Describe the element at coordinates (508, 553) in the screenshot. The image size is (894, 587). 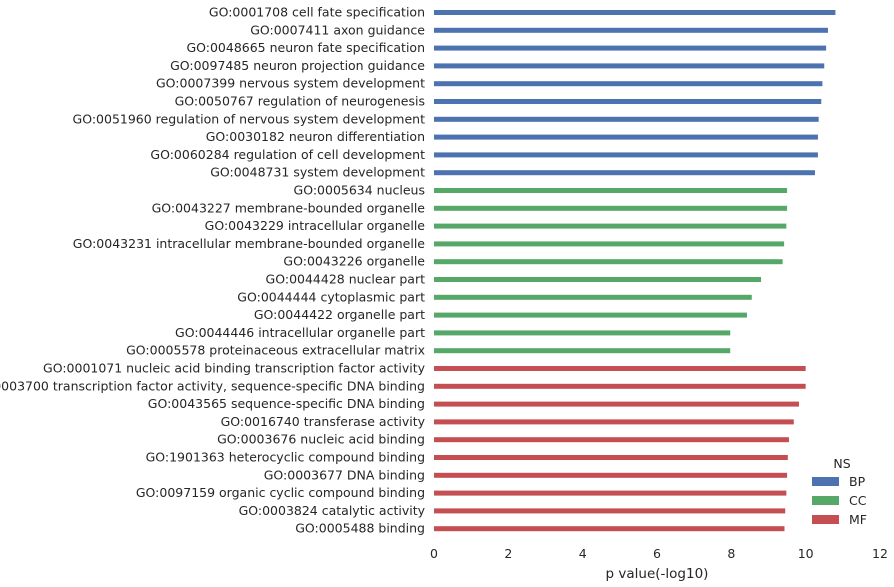
I see `x-tick-label: 2` at that location.